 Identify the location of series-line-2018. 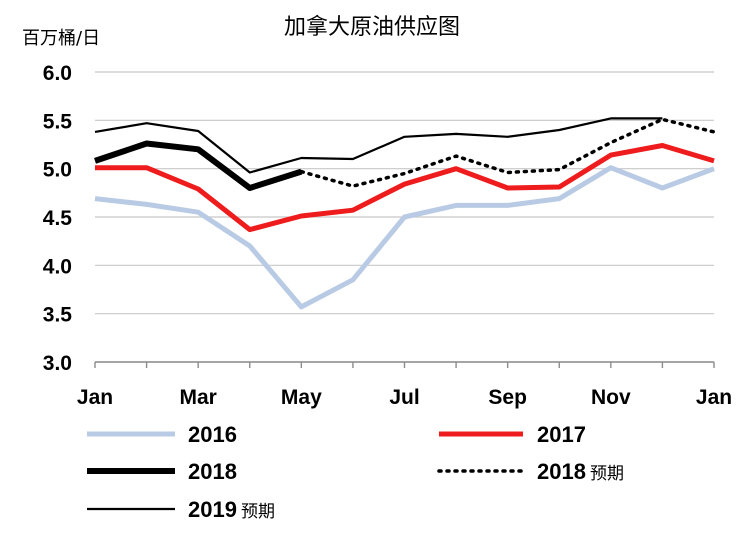
(198, 165).